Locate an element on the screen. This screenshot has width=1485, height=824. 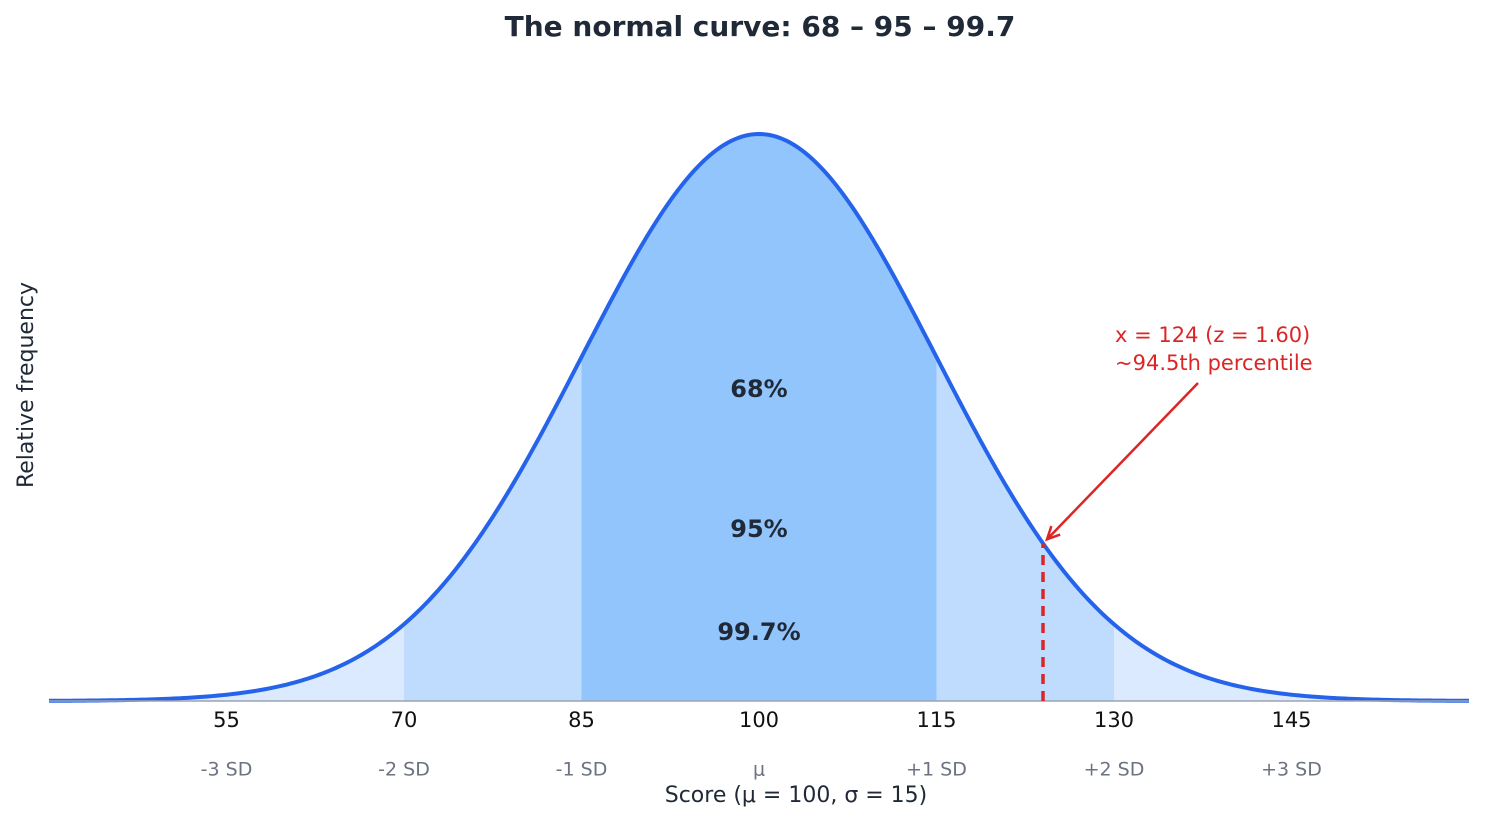
x-tick-sublabel: +1 SD is located at coordinates (936, 770).